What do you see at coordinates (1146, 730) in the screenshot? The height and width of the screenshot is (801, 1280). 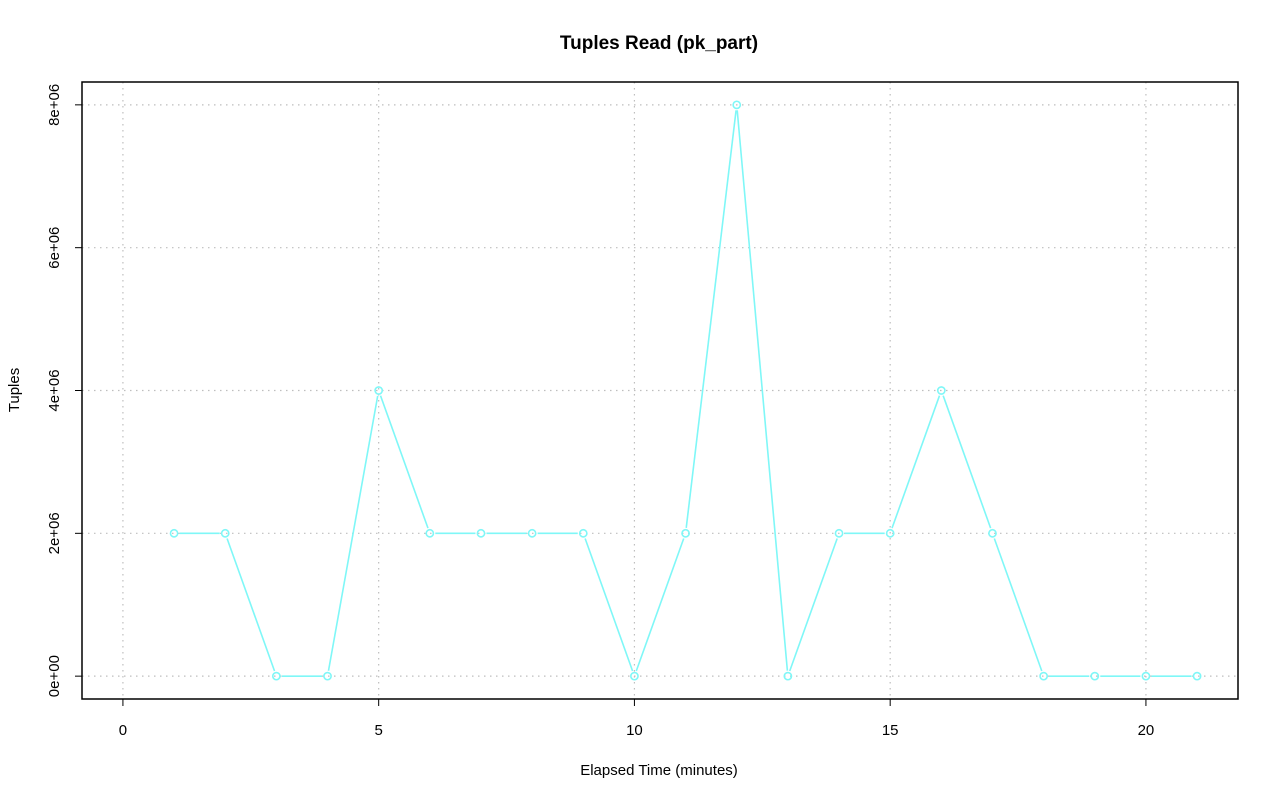 I see `x-tick-label-4: 20` at bounding box center [1146, 730].